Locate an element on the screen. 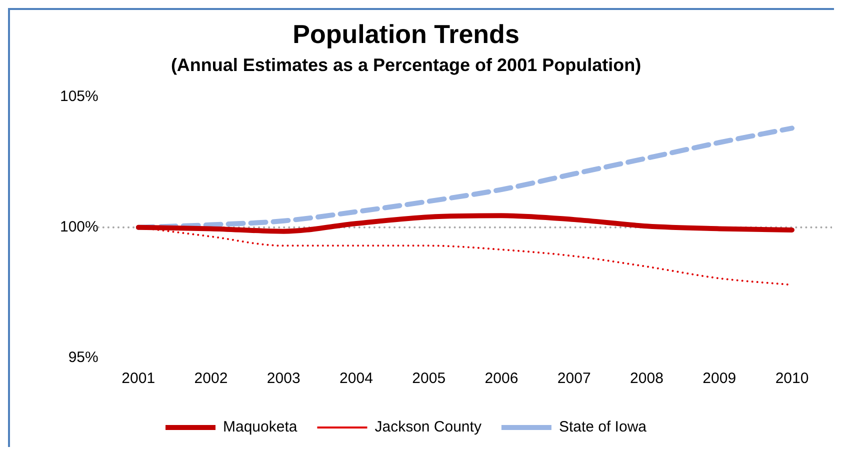 This screenshot has width=844, height=453. chart-subtitle: (Annual Estimates as a Percentage of 2001 Population) is located at coordinates (406, 64).